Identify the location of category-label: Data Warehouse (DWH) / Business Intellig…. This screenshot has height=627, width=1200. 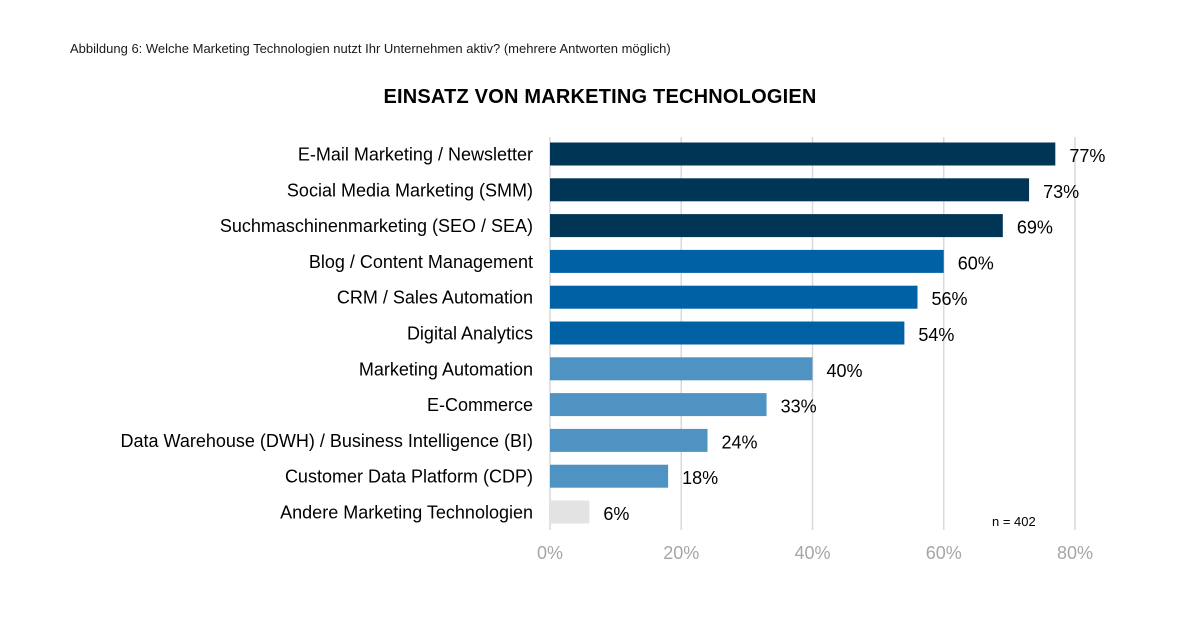
(327, 441).